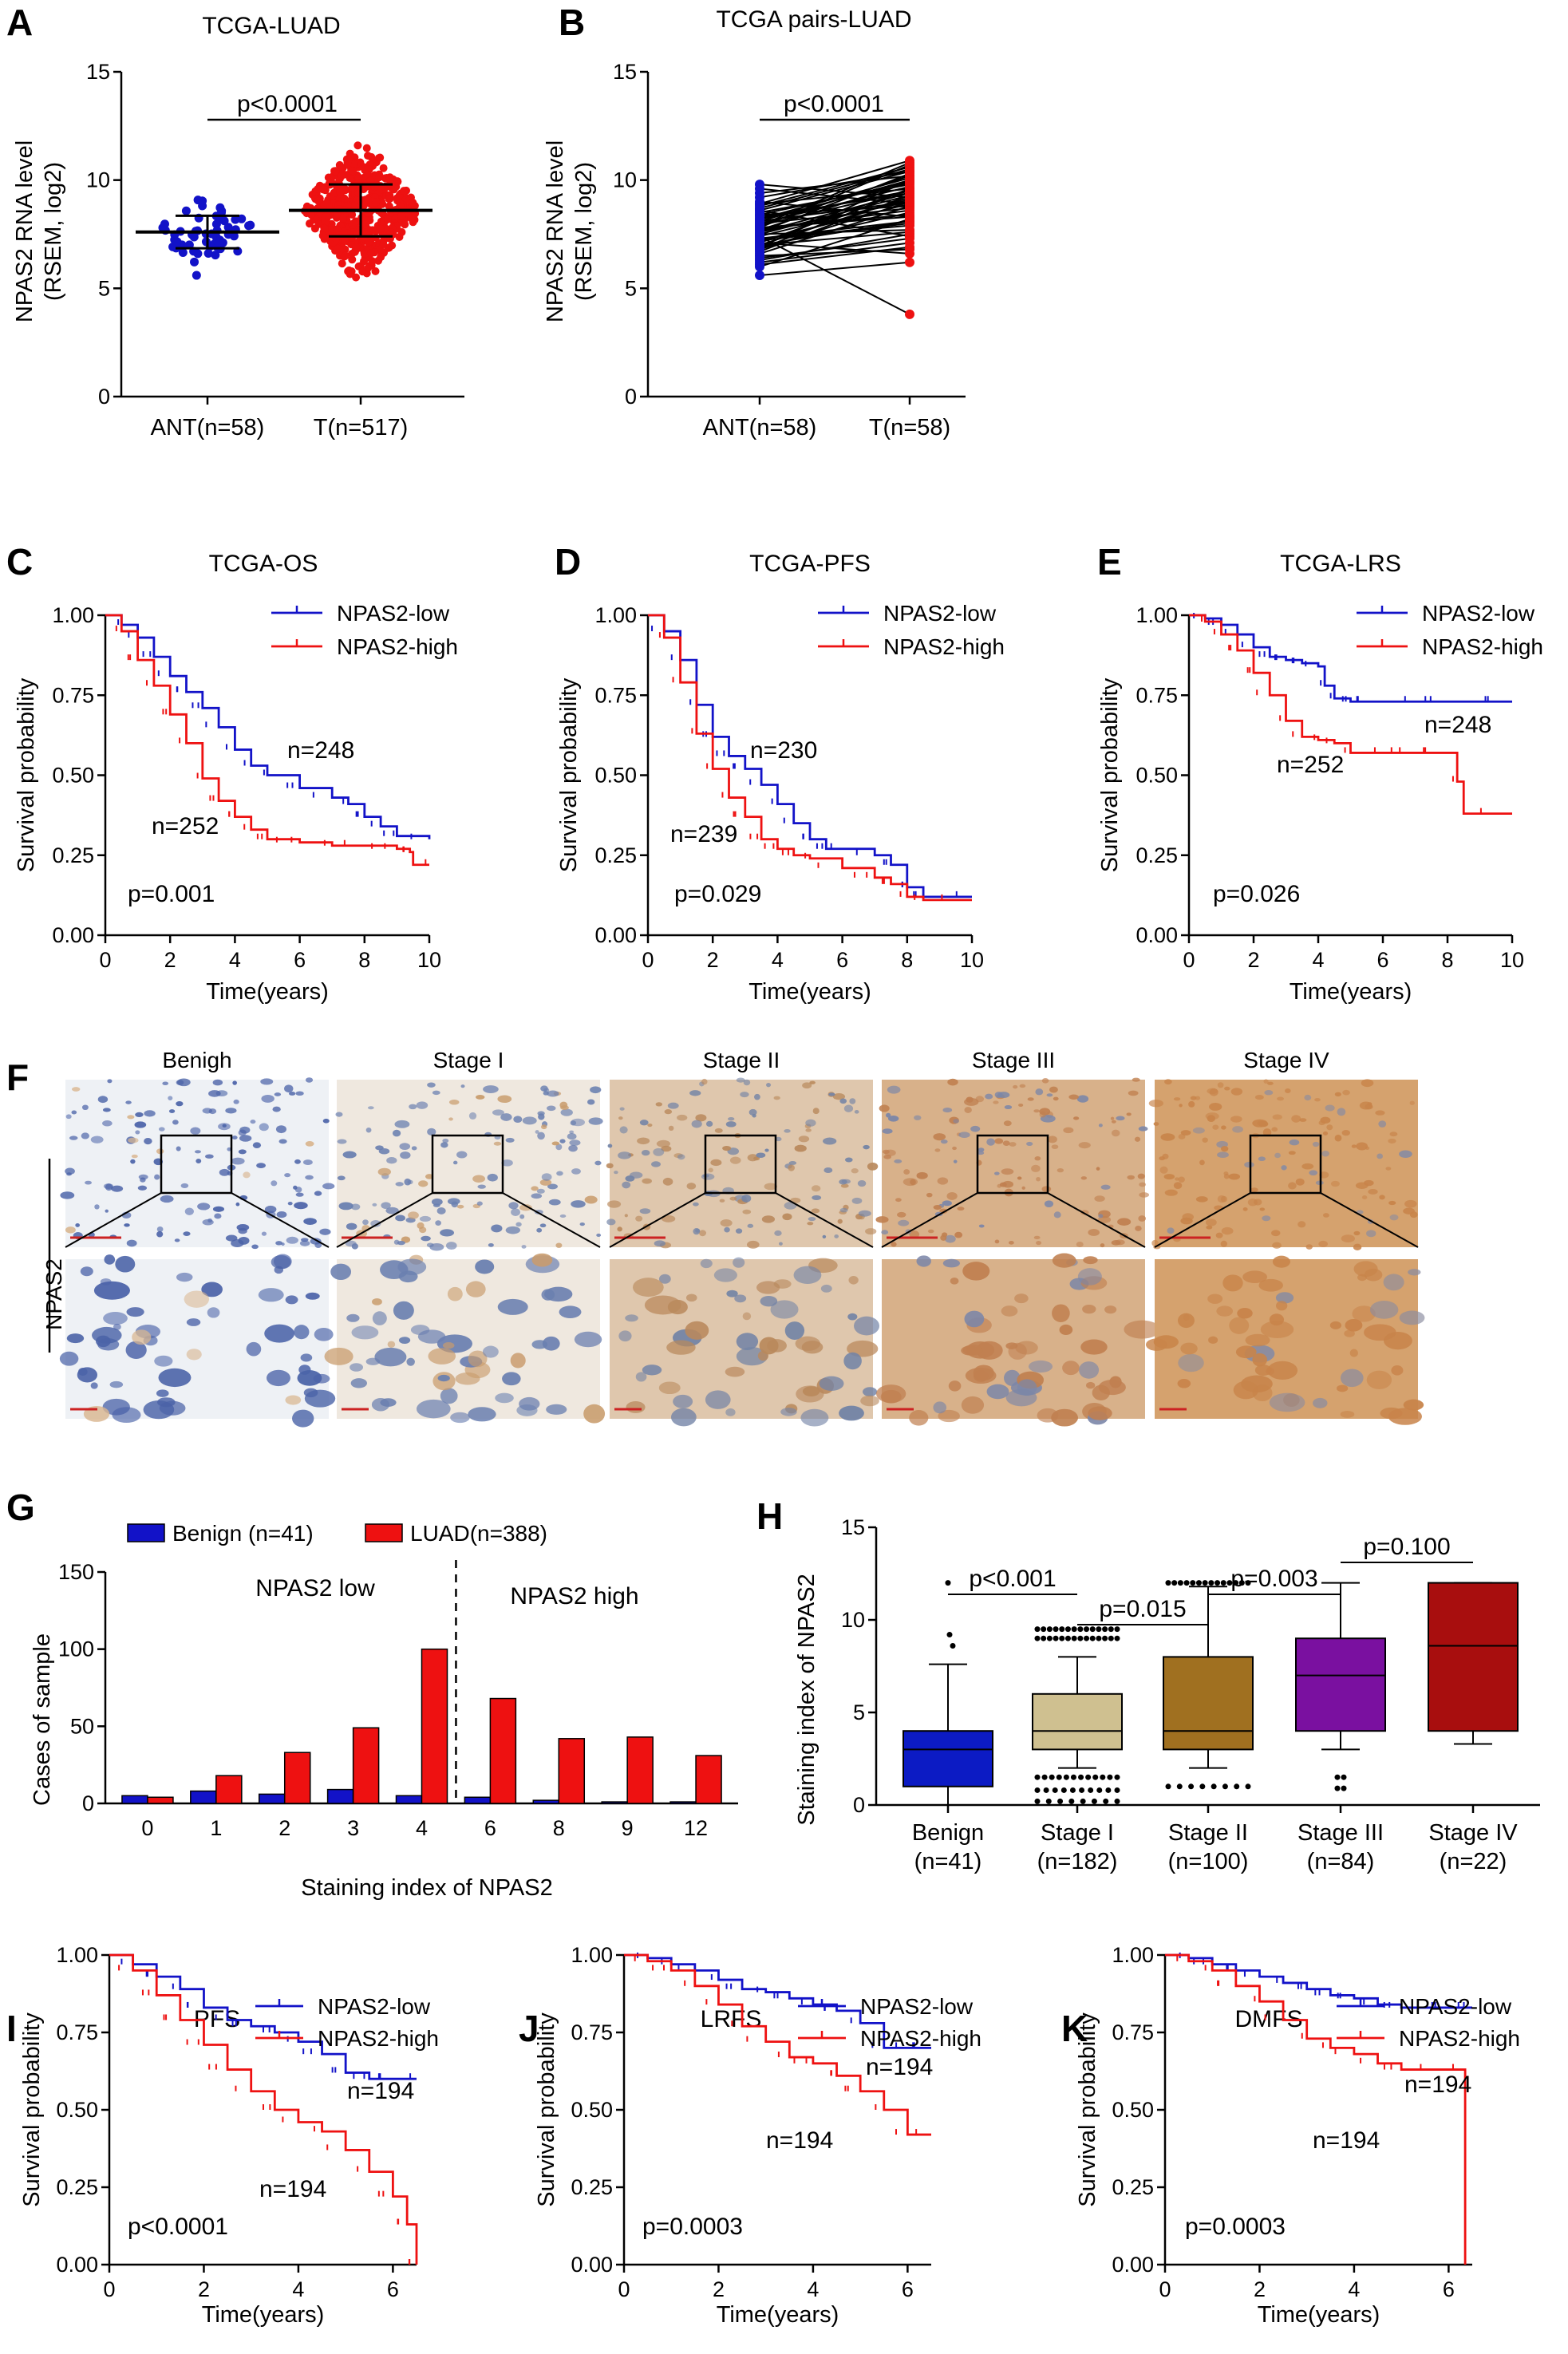 The image size is (1568, 2354). Describe the element at coordinates (429, 960) in the screenshot. I see `panel-c-x-tick-label: 10` at that location.